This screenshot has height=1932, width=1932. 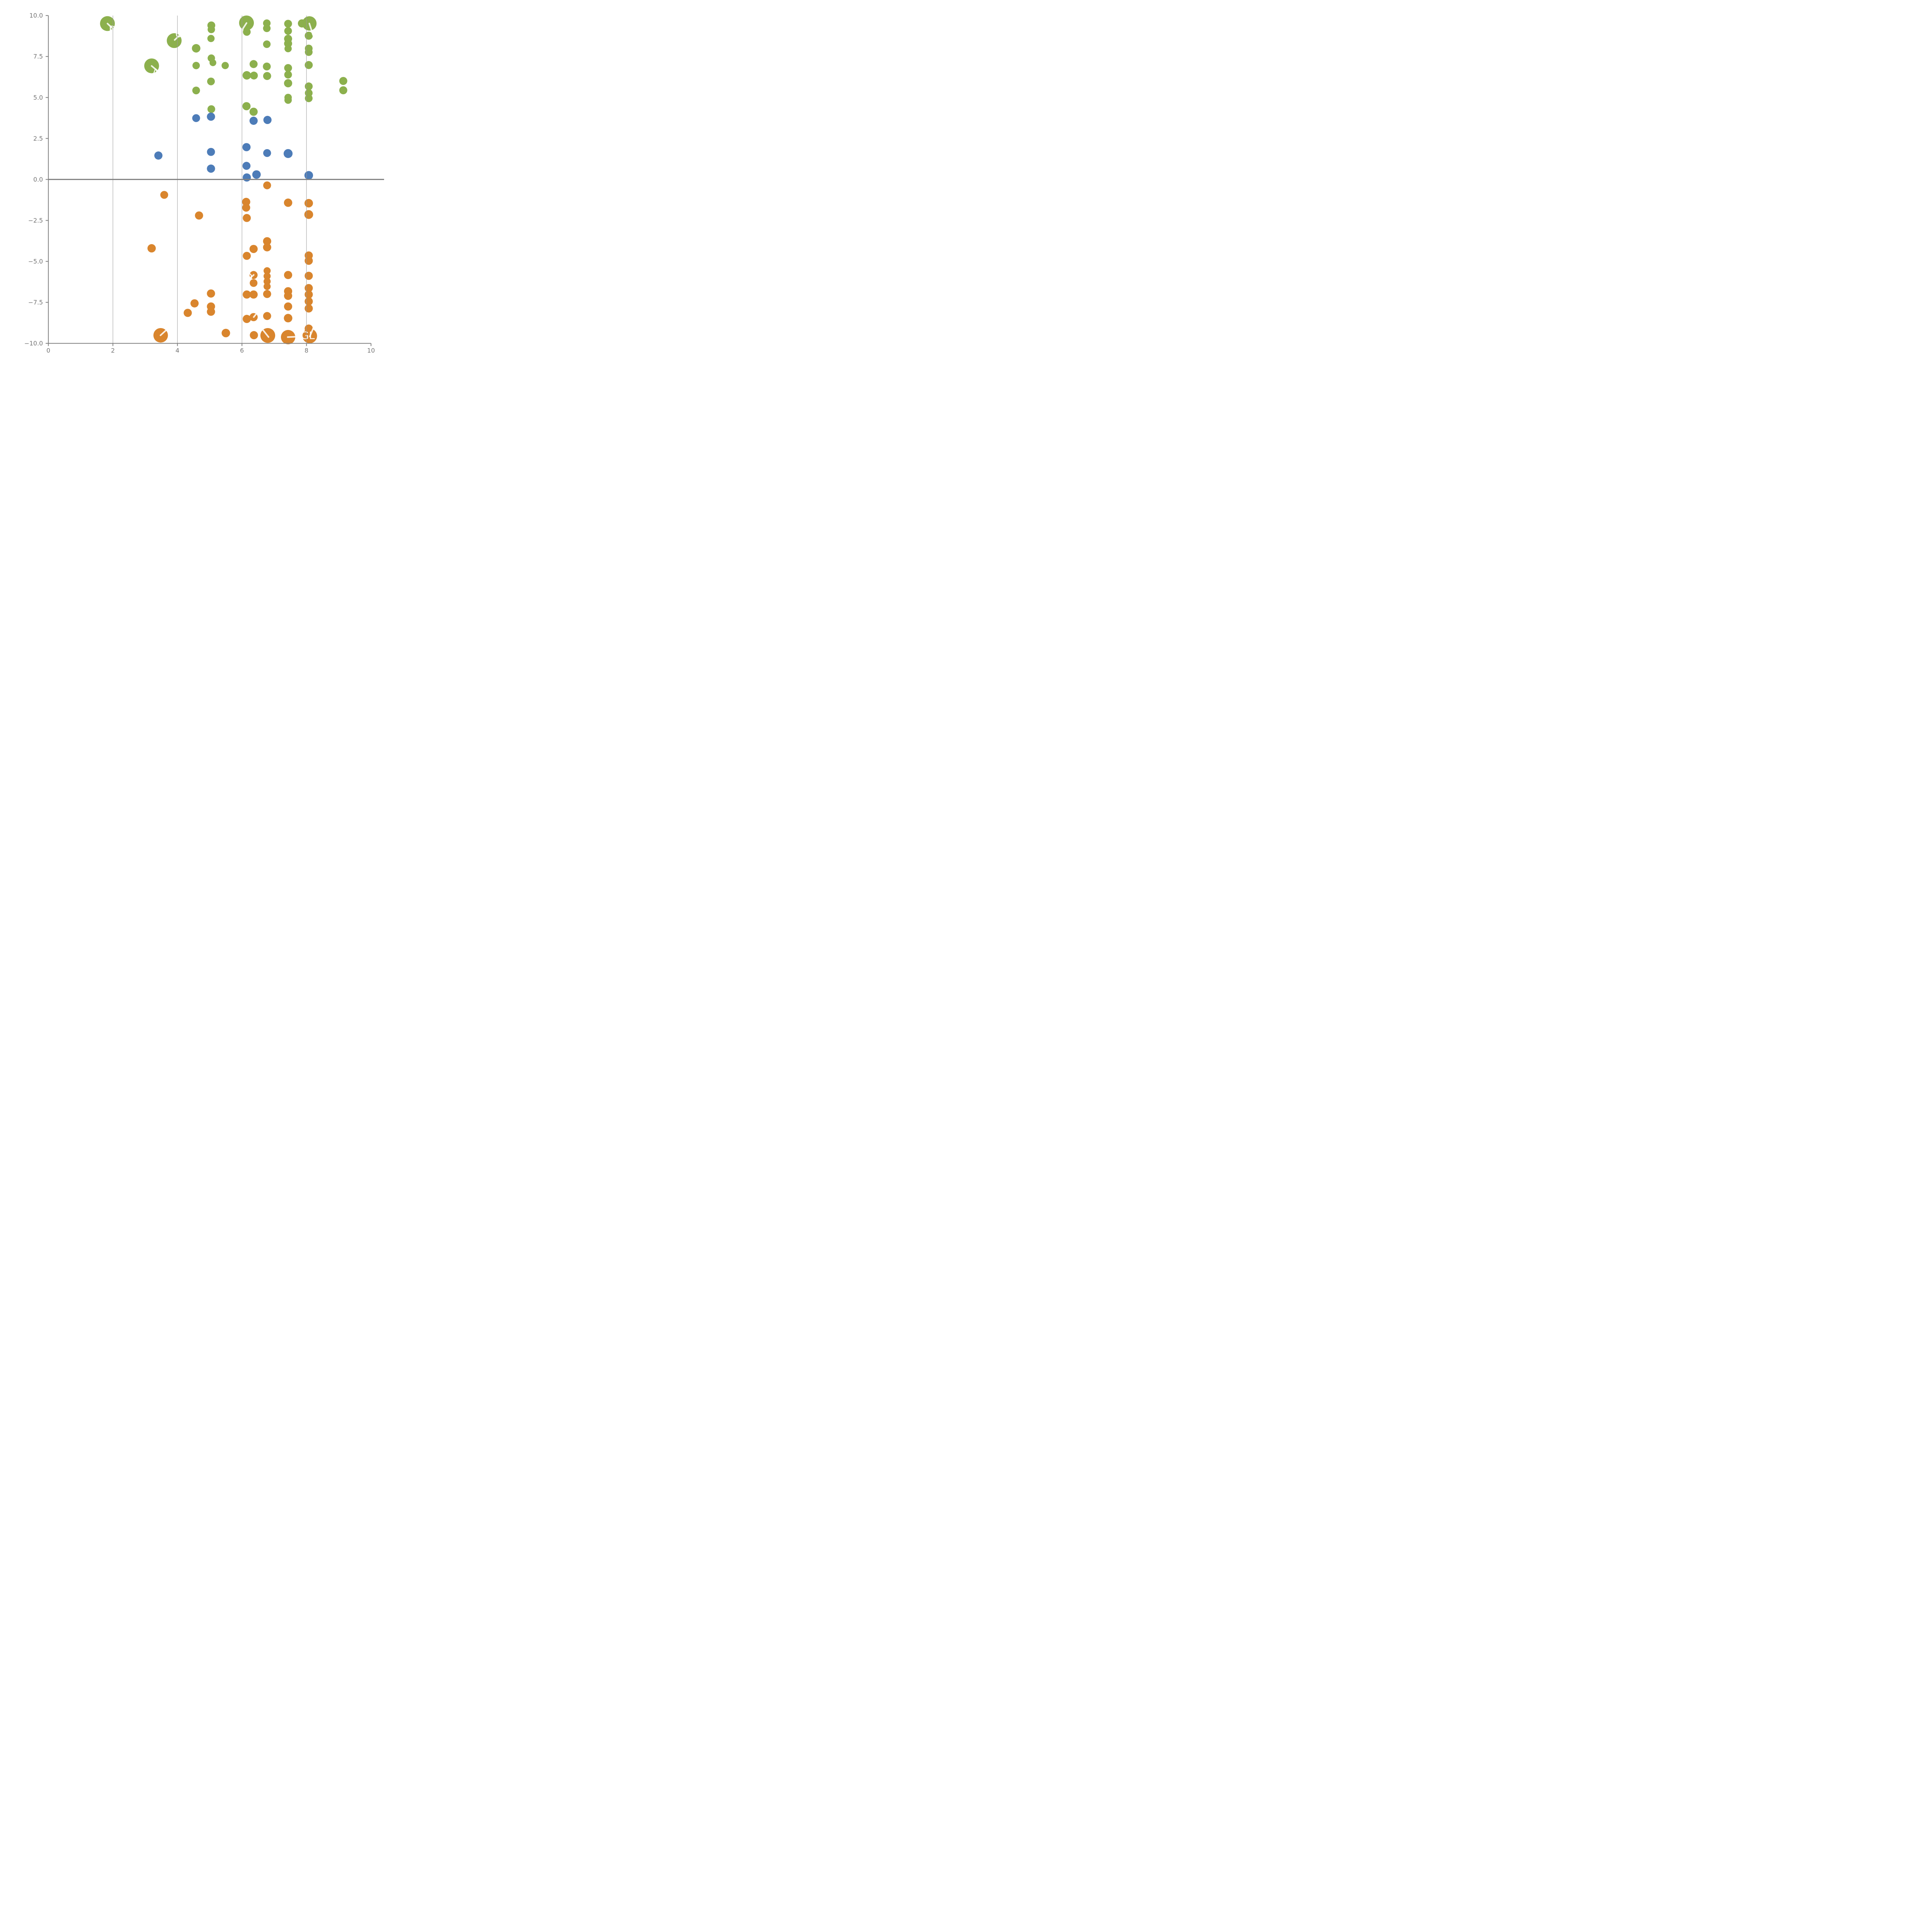 What do you see at coordinates (36, 15) in the screenshot?
I see `y-tick-label: 10.0` at bounding box center [36, 15].